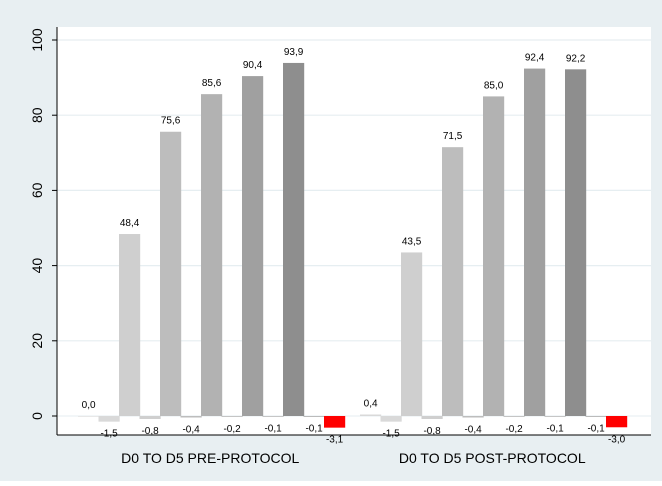 This screenshot has height=486, width=662. I want to click on data-label: 0,4, so click(371, 403).